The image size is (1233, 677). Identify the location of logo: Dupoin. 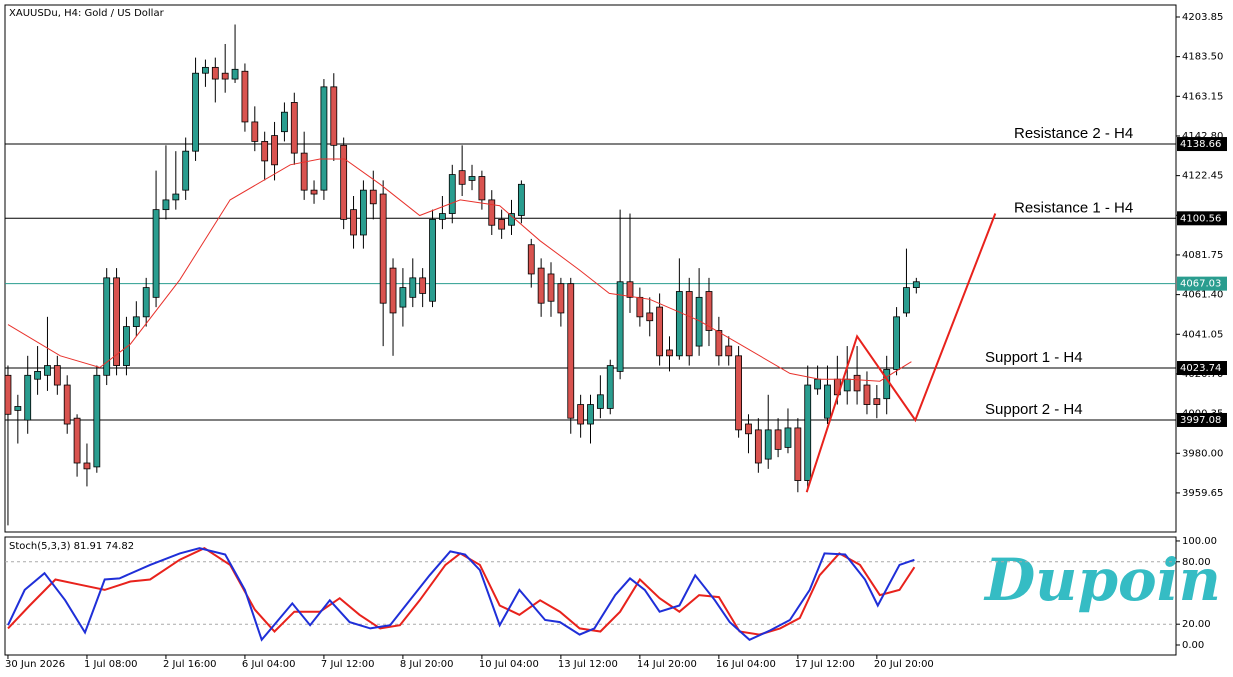
(1102, 580).